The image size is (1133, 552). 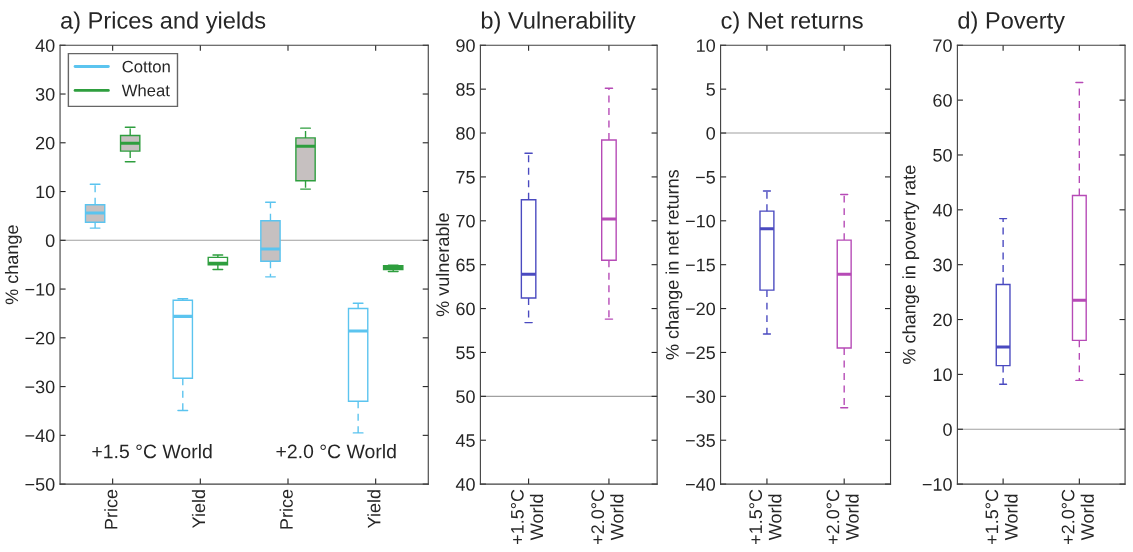 I want to click on y-tick-label: 65, so click(x=465, y=265).